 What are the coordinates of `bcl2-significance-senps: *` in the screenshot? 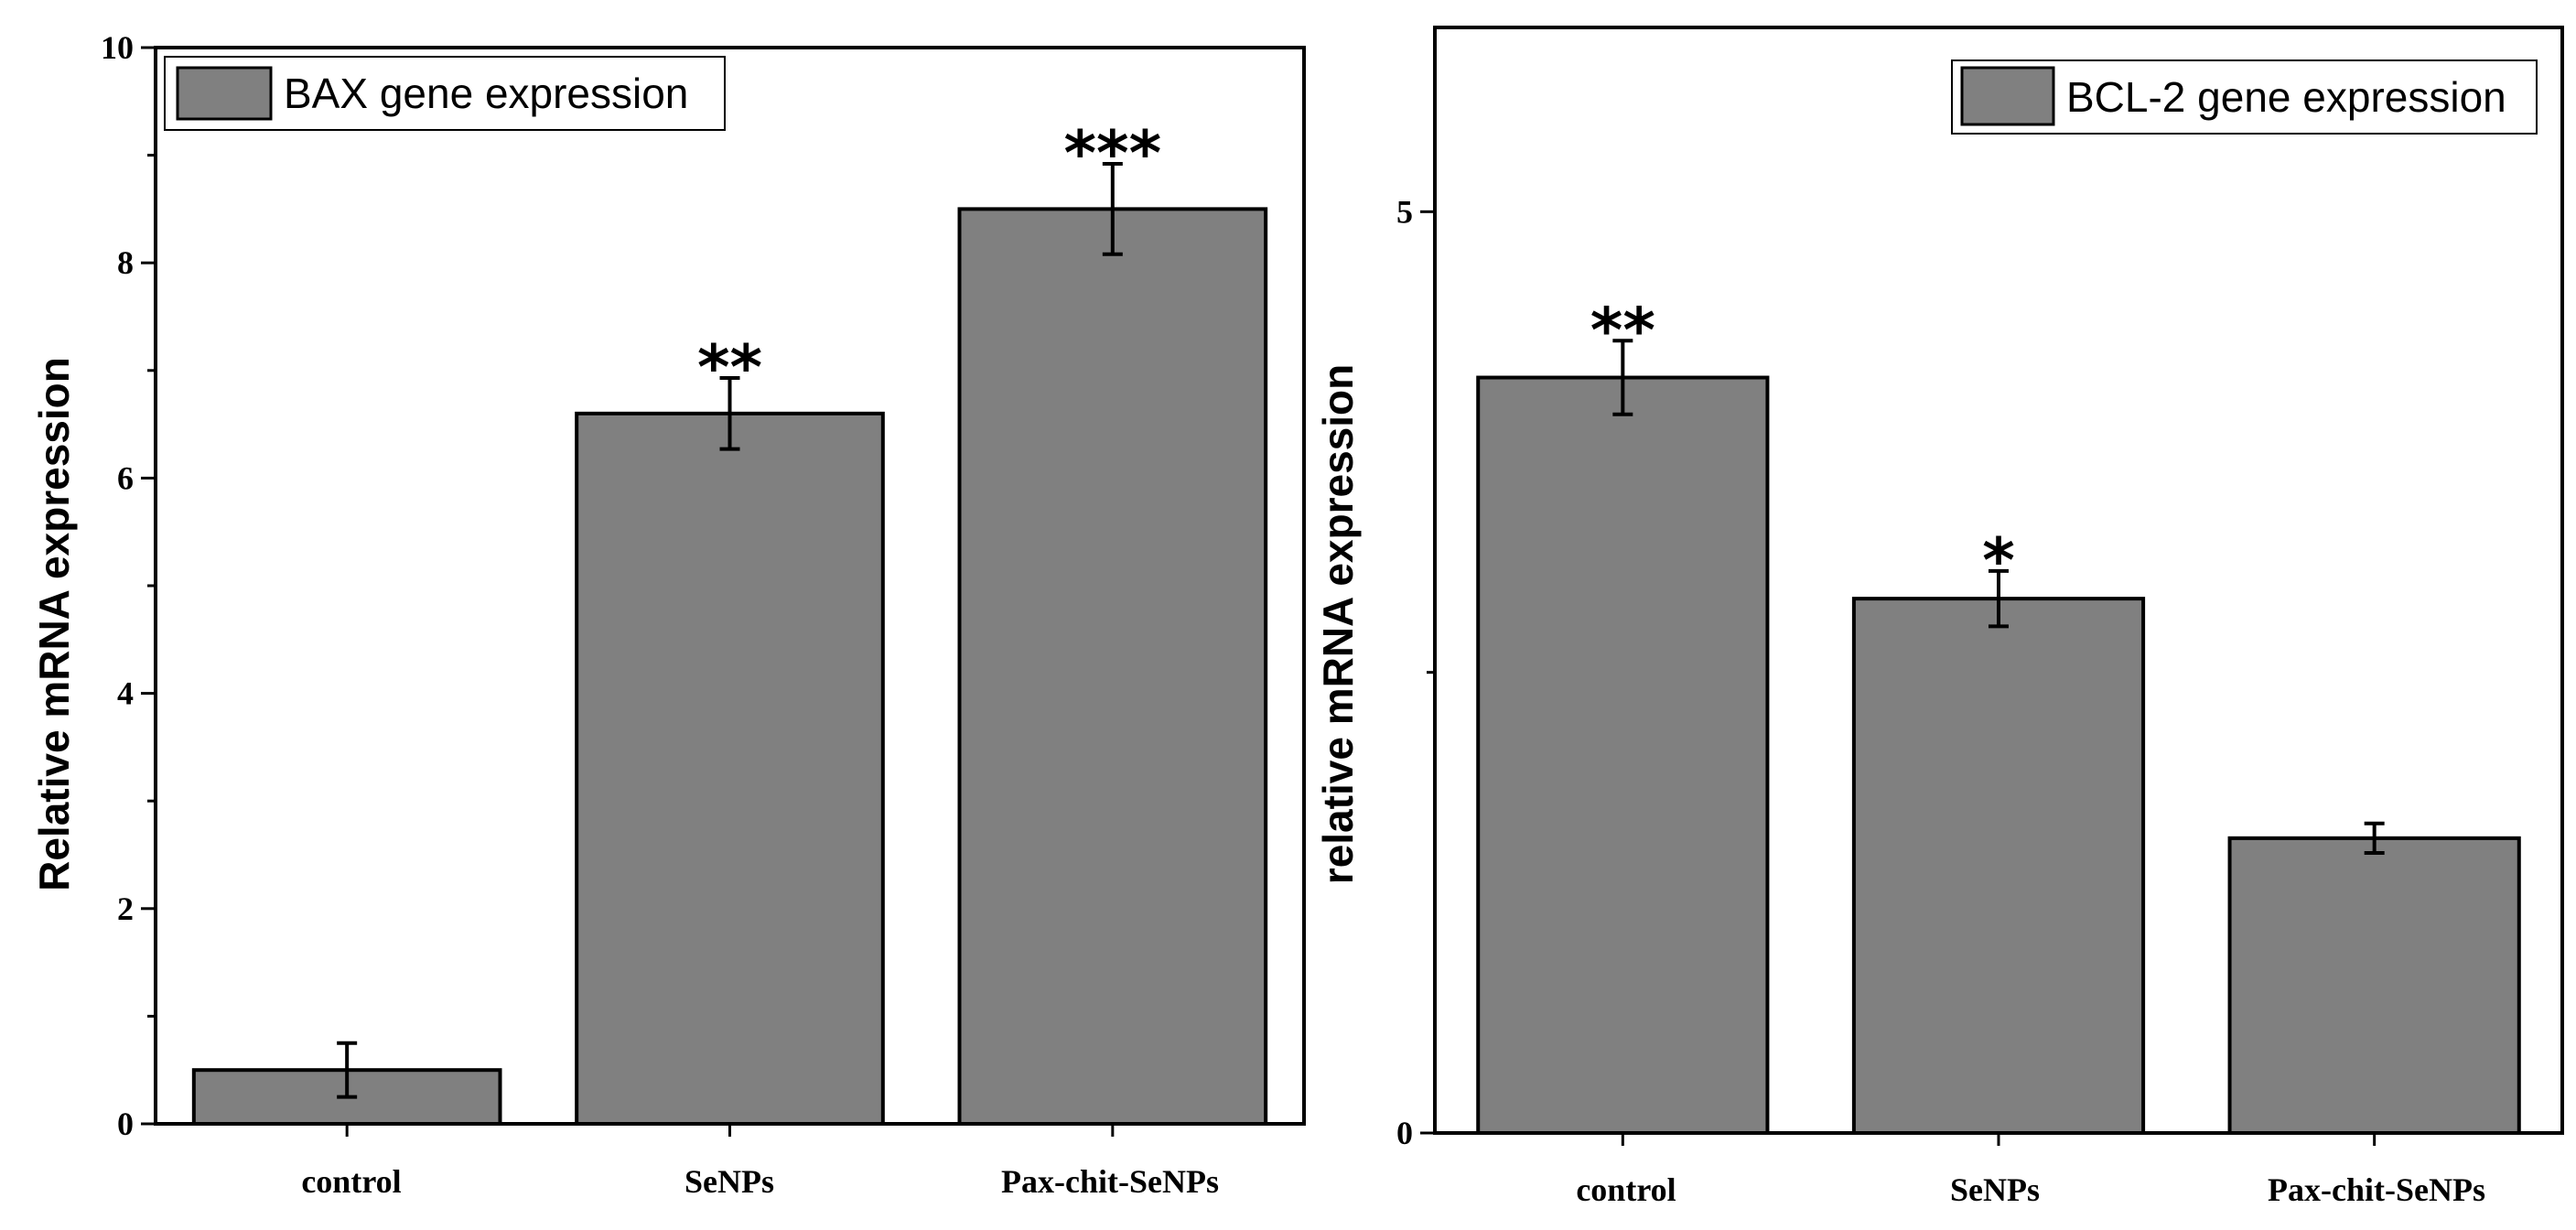 It's located at (1998, 561).